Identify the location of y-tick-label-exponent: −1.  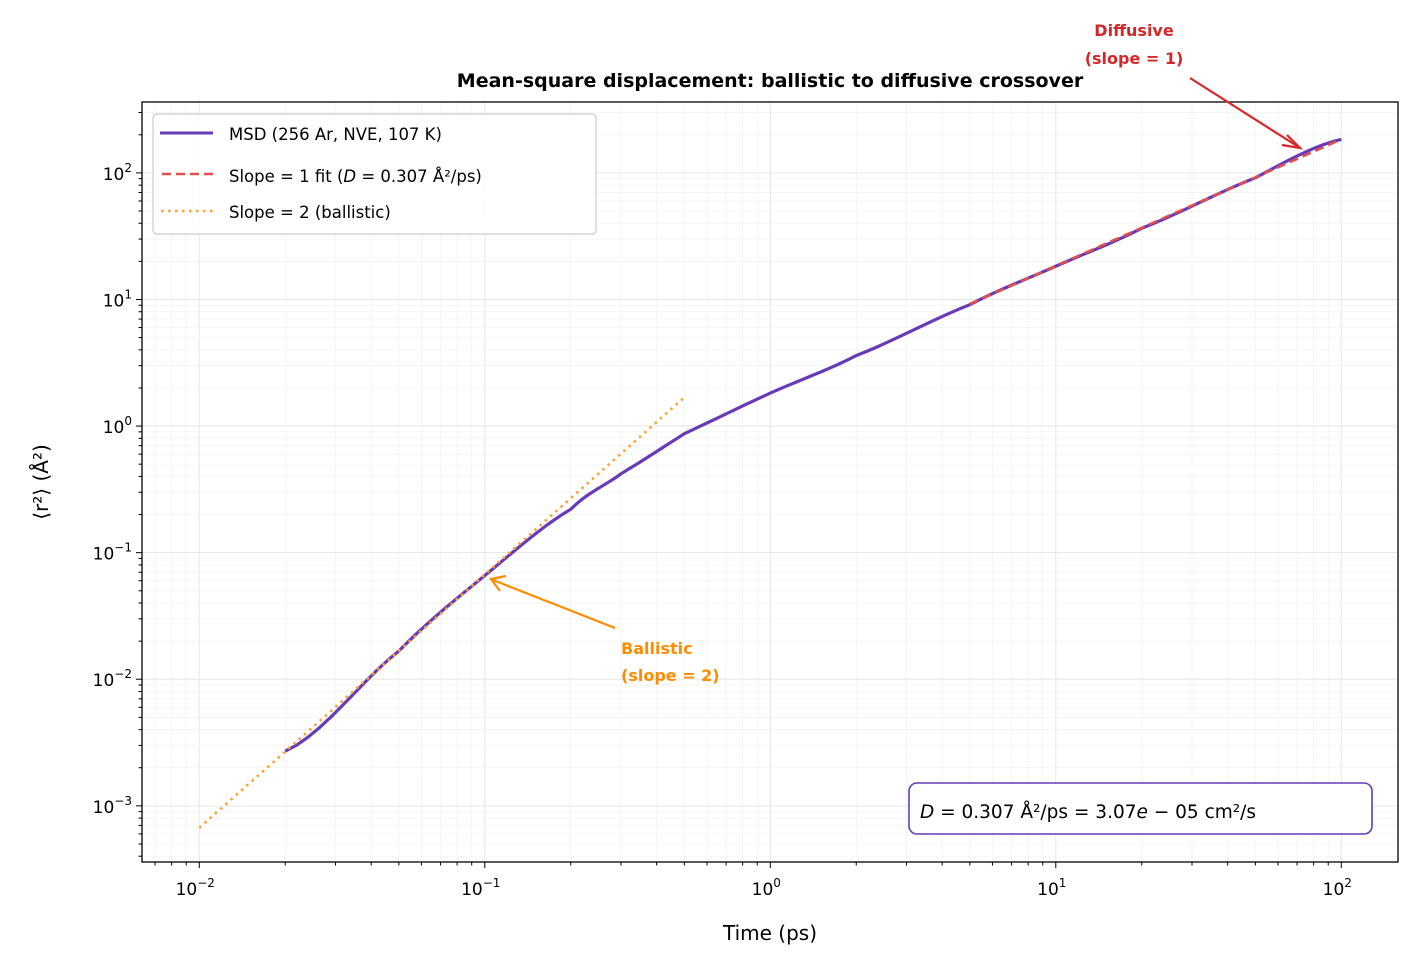
(123, 548).